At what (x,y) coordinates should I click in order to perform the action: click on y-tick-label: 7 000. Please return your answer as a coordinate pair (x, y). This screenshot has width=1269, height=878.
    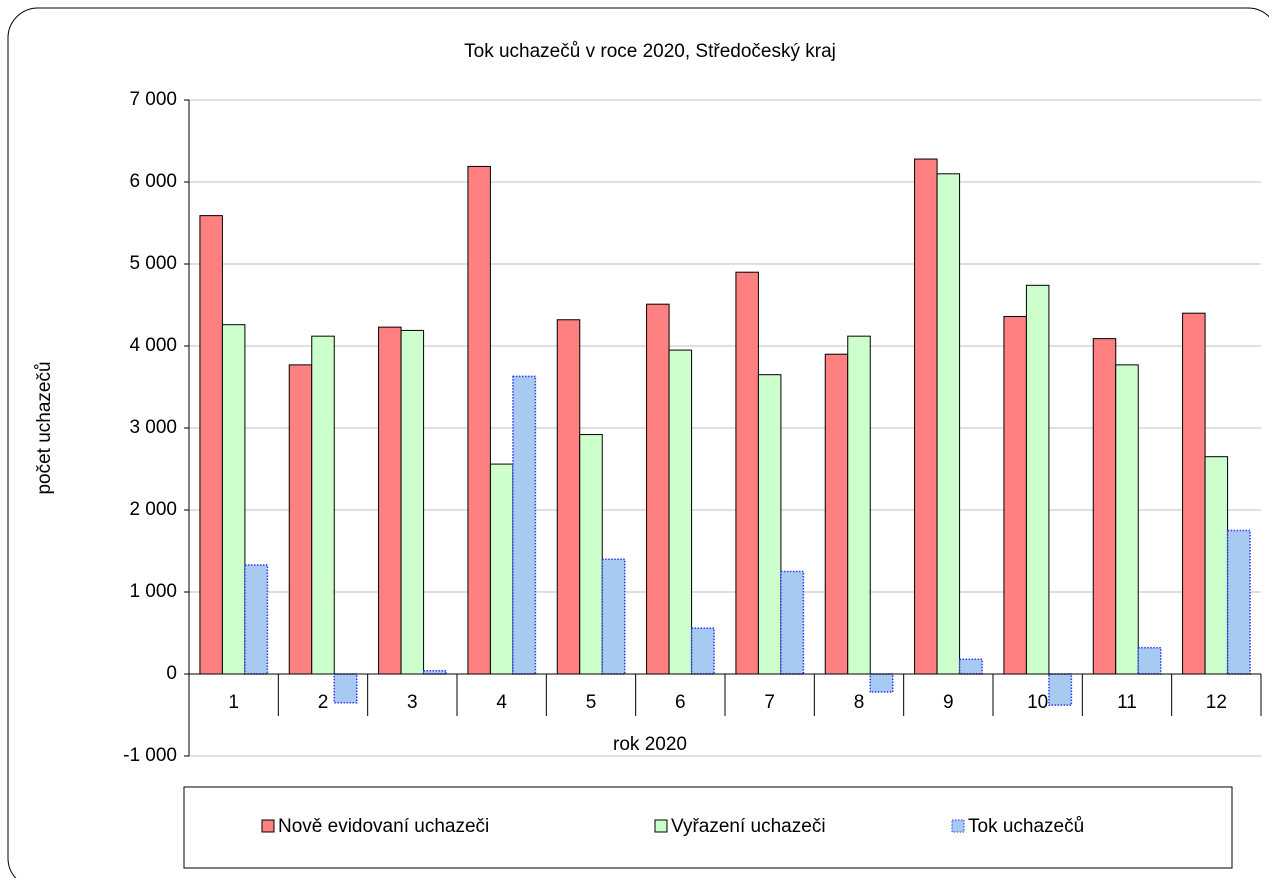
    Looking at the image, I should click on (153, 99).